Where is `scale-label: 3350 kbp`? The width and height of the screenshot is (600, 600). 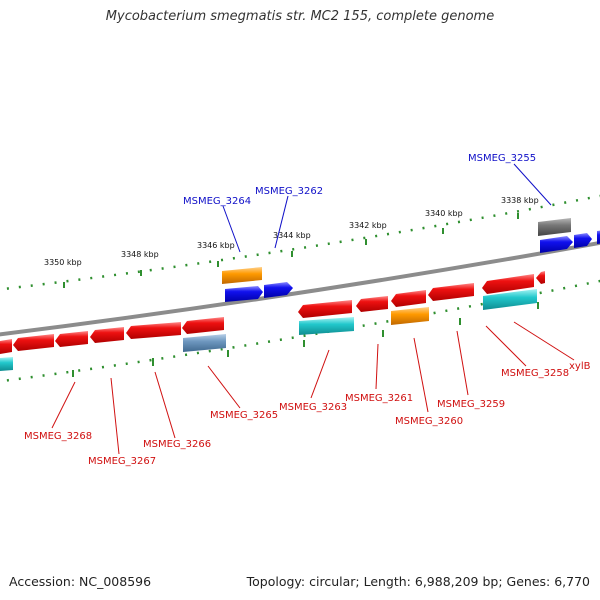 scale-label: 3350 kbp is located at coordinates (63, 262).